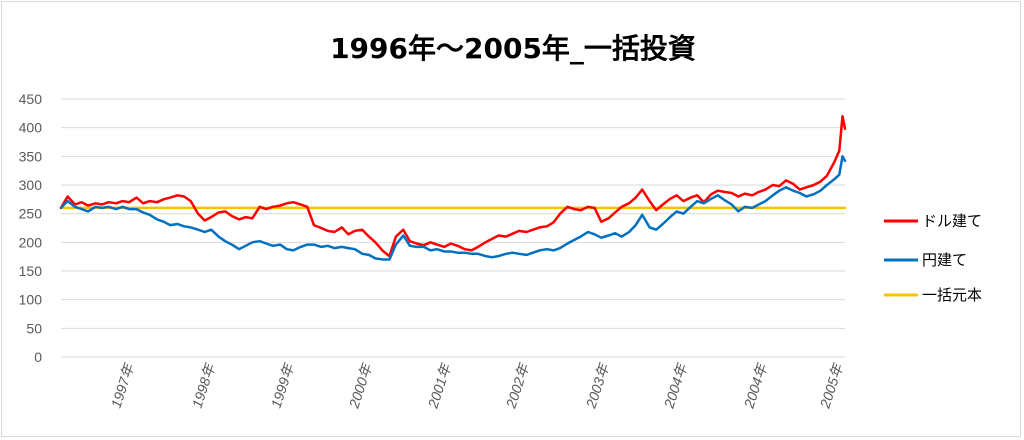 The image size is (1024, 440). Describe the element at coordinates (34, 328) in the screenshot. I see `y-tick-label: 50` at that location.